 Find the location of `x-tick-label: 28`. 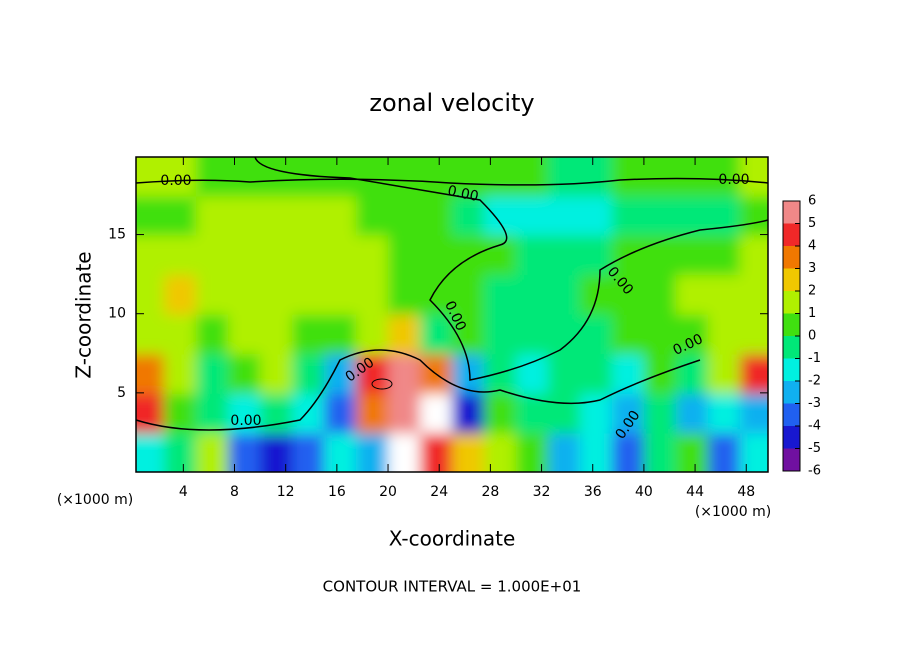

x-tick-label: 28 is located at coordinates (490, 492).